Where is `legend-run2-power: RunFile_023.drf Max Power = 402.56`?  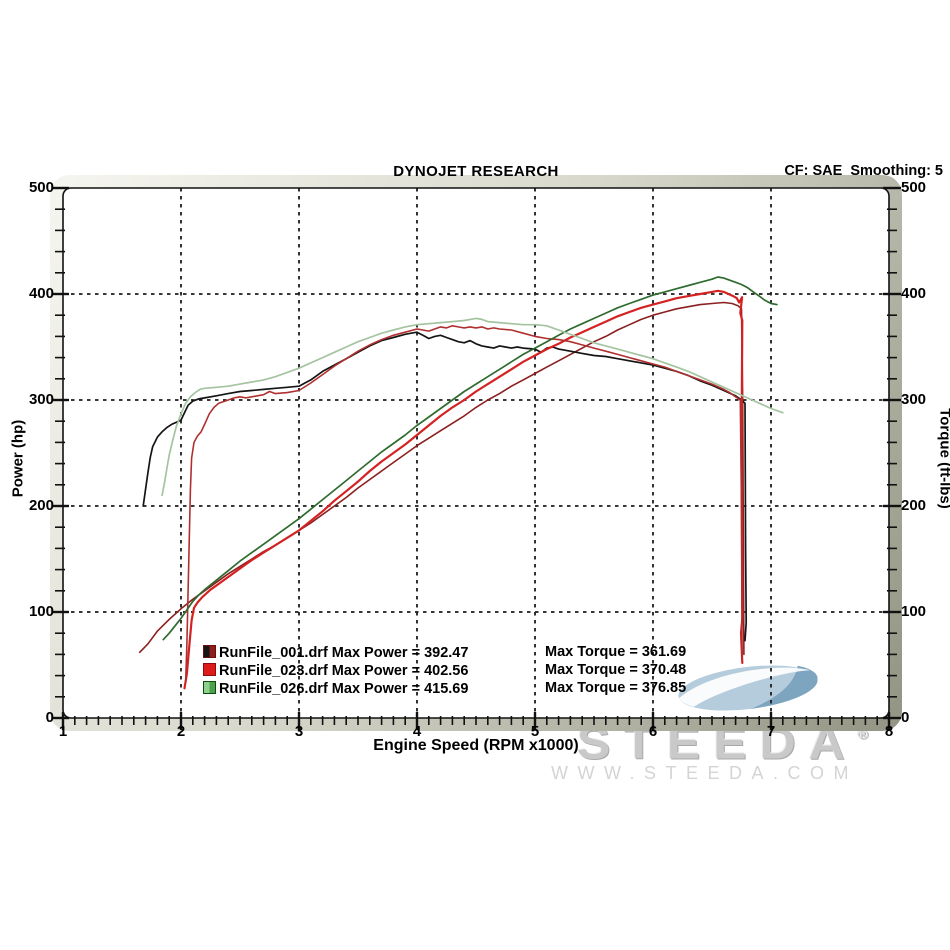
legend-run2-power: RunFile_023.drf Max Power = 402.56 is located at coordinates (344, 671).